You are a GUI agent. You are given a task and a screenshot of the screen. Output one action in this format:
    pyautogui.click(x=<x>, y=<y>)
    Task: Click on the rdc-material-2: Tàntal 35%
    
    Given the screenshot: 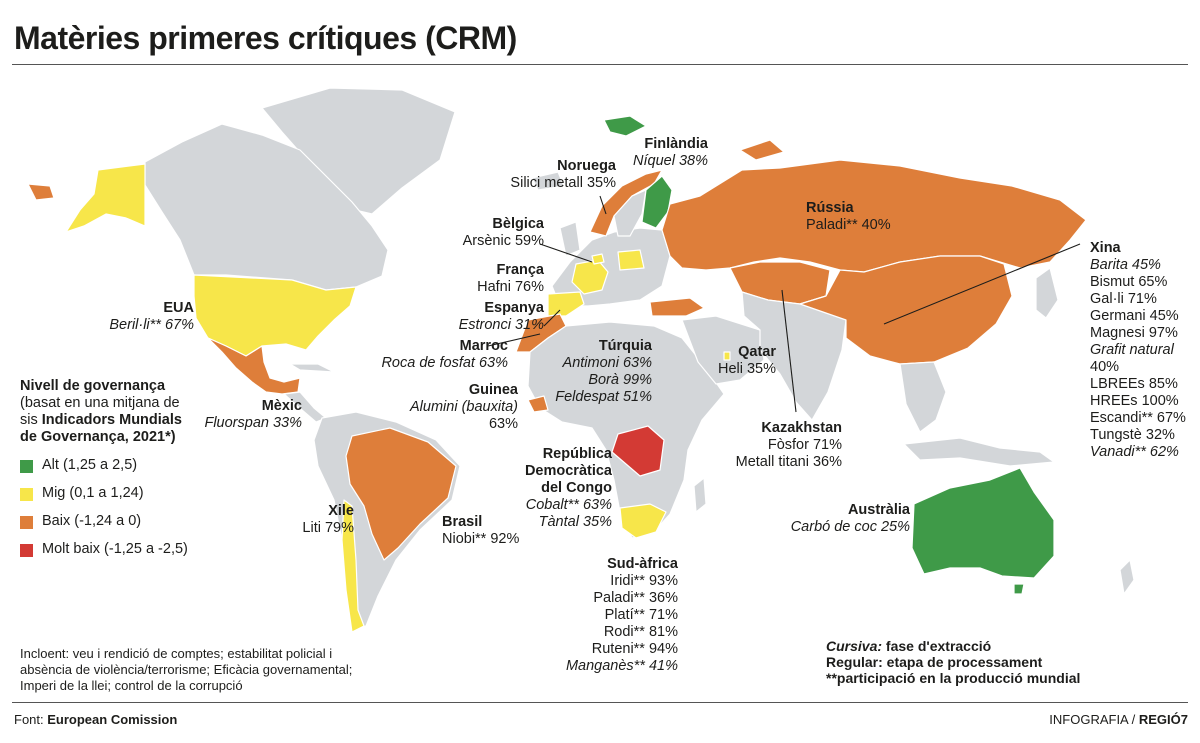 What is the action you would take?
    pyautogui.click(x=575, y=522)
    